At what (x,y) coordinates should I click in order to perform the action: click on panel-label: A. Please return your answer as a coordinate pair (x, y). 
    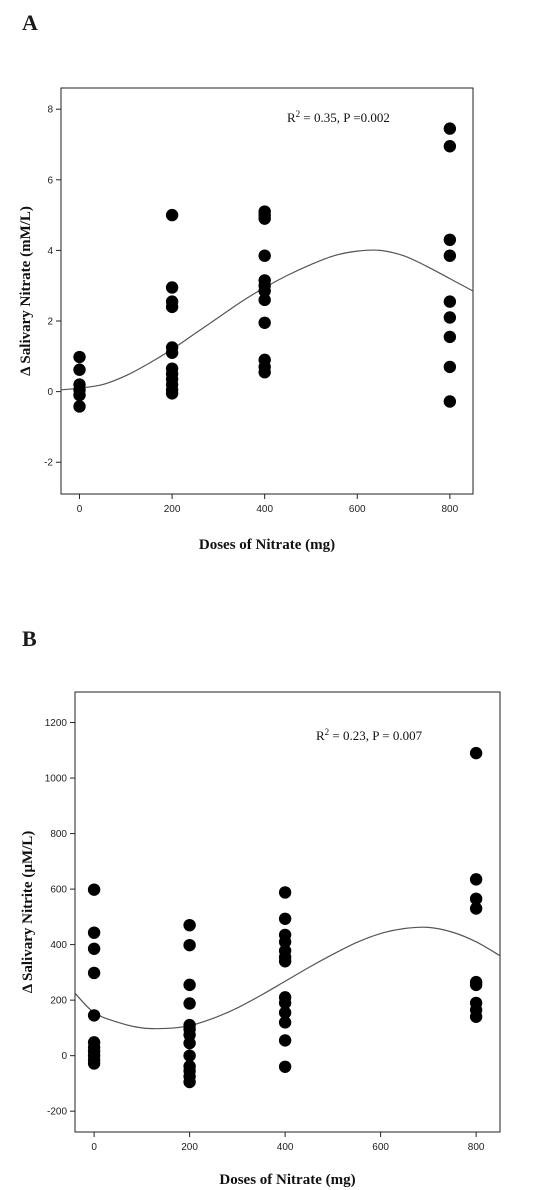
    Looking at the image, I should click on (30, 22).